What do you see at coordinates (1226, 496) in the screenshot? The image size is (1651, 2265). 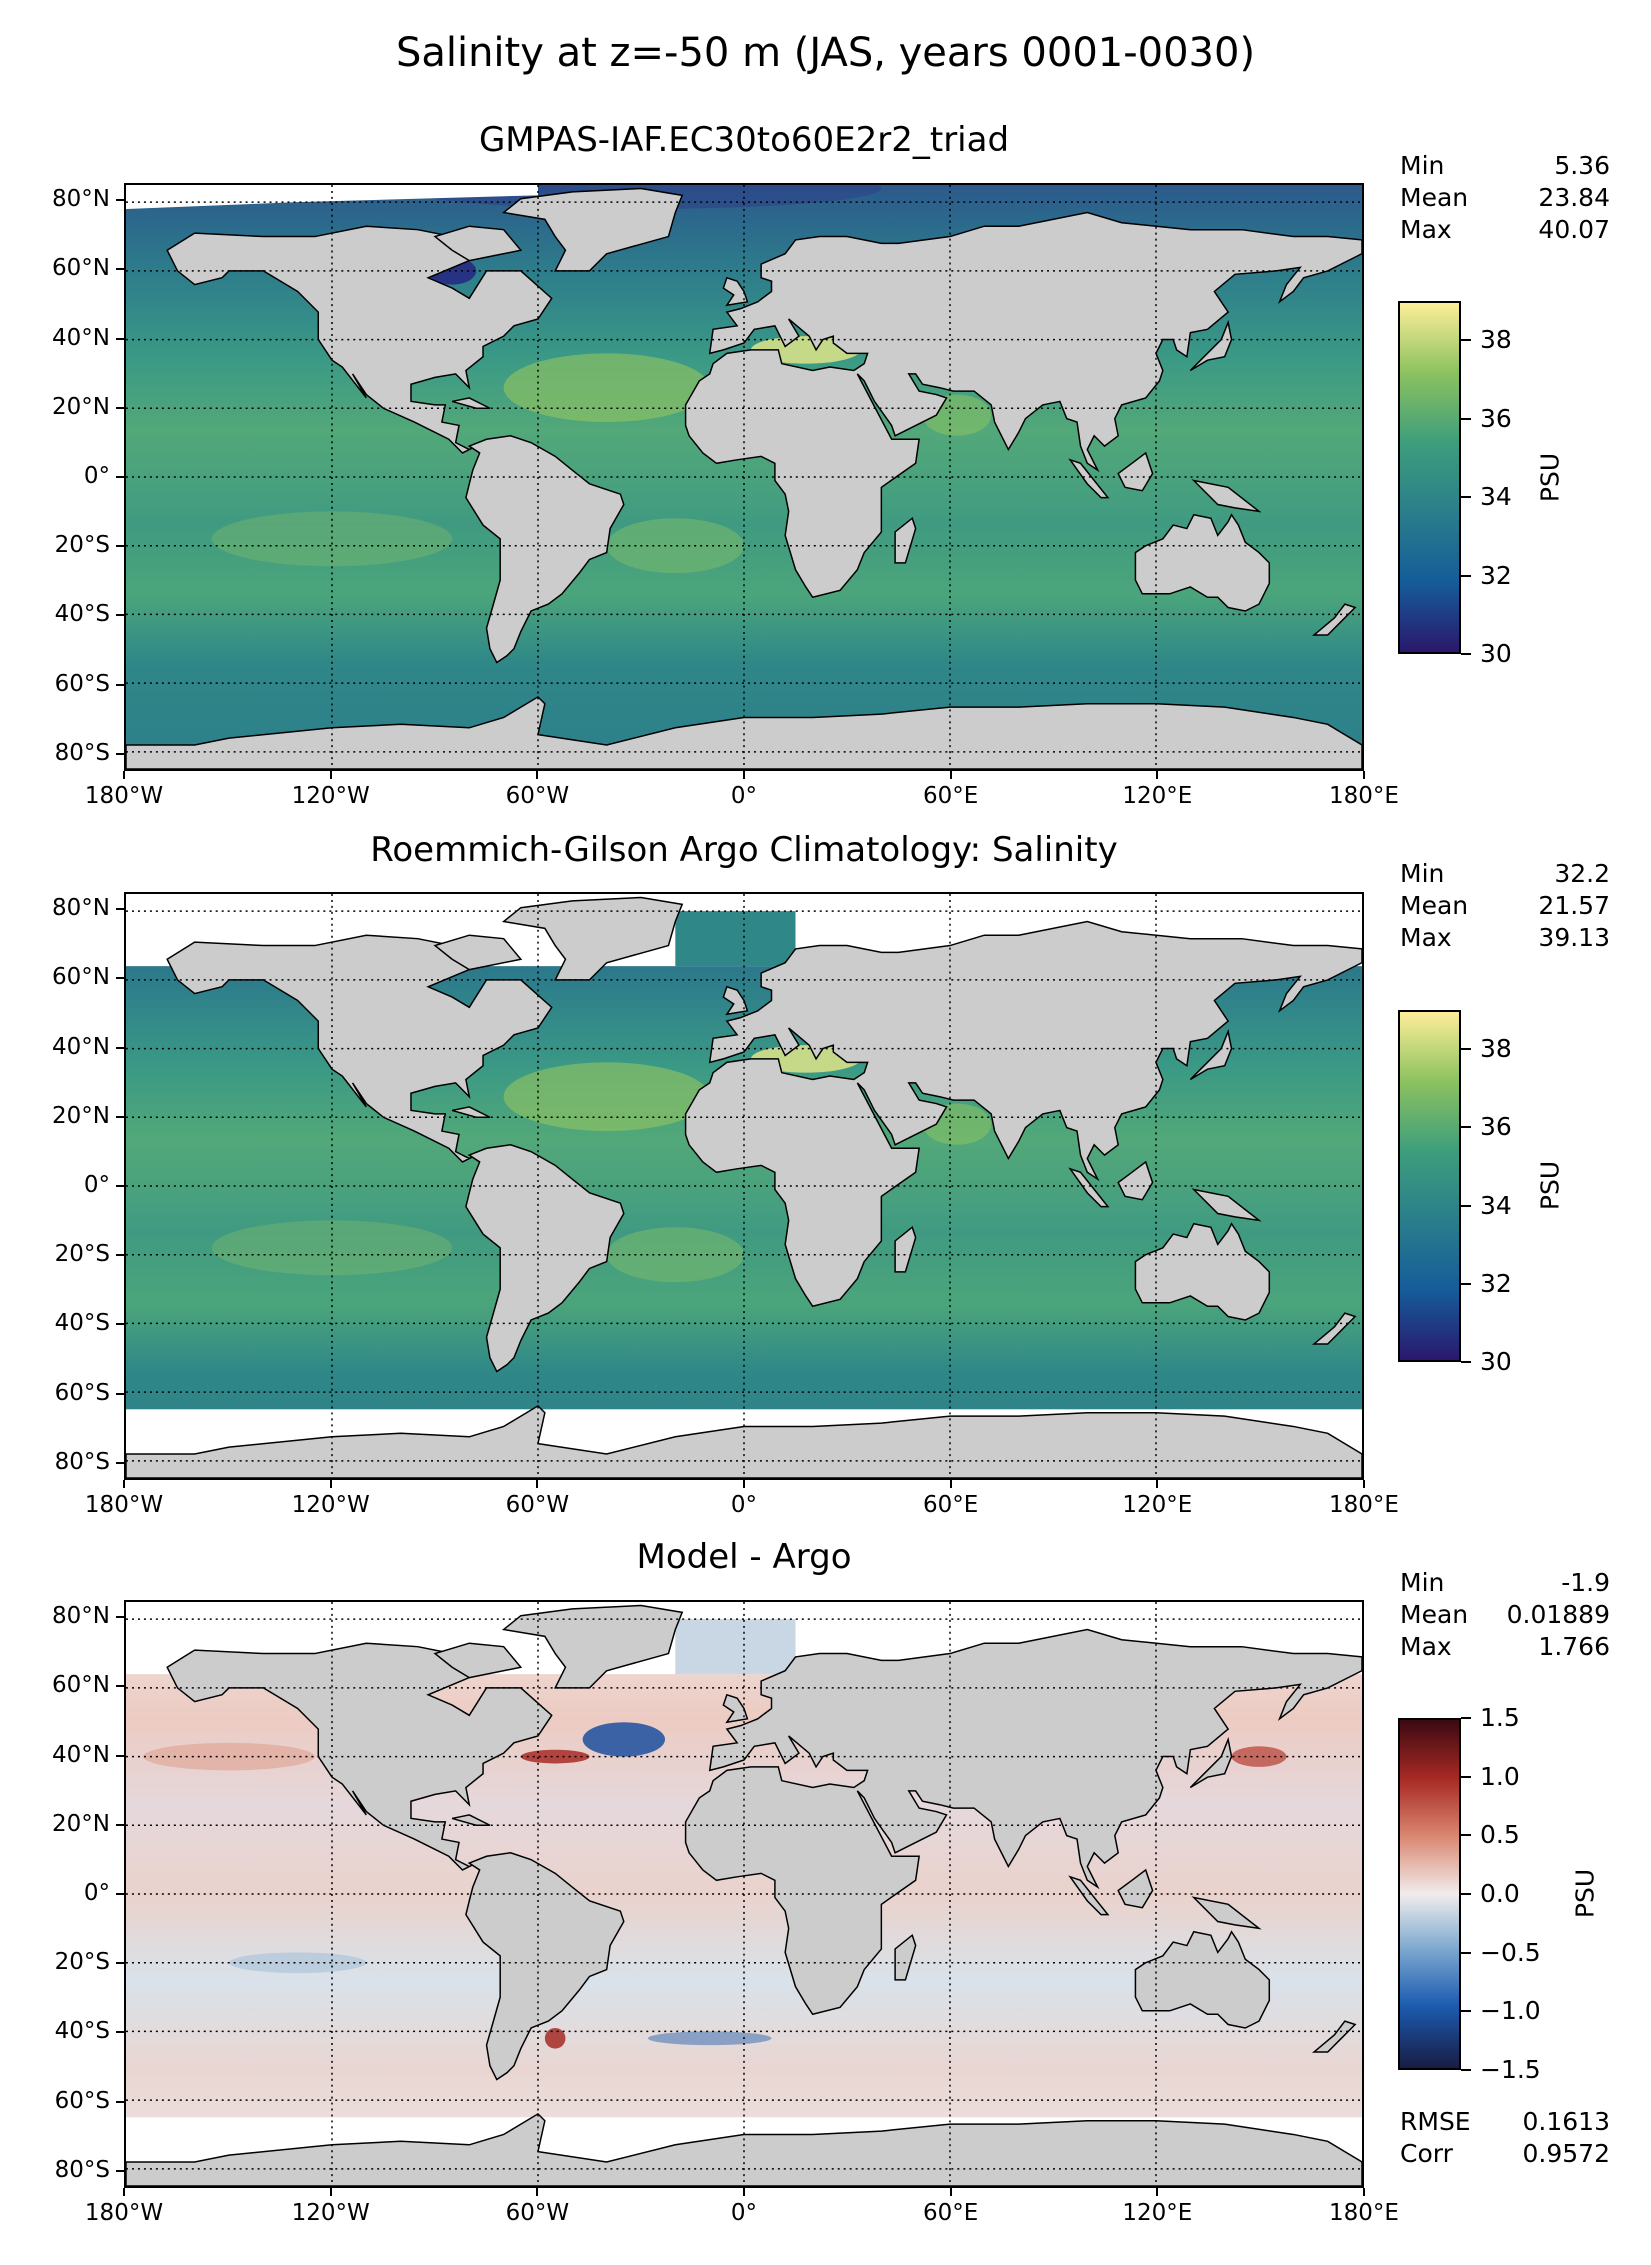 I see `panel1-land-new-guinea` at bounding box center [1226, 496].